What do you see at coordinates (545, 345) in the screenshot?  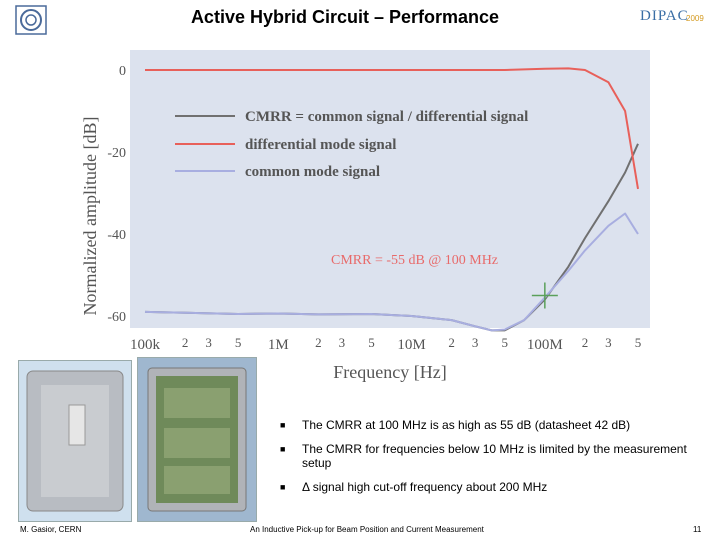 I see `x-tick-label-major: 100M` at bounding box center [545, 345].